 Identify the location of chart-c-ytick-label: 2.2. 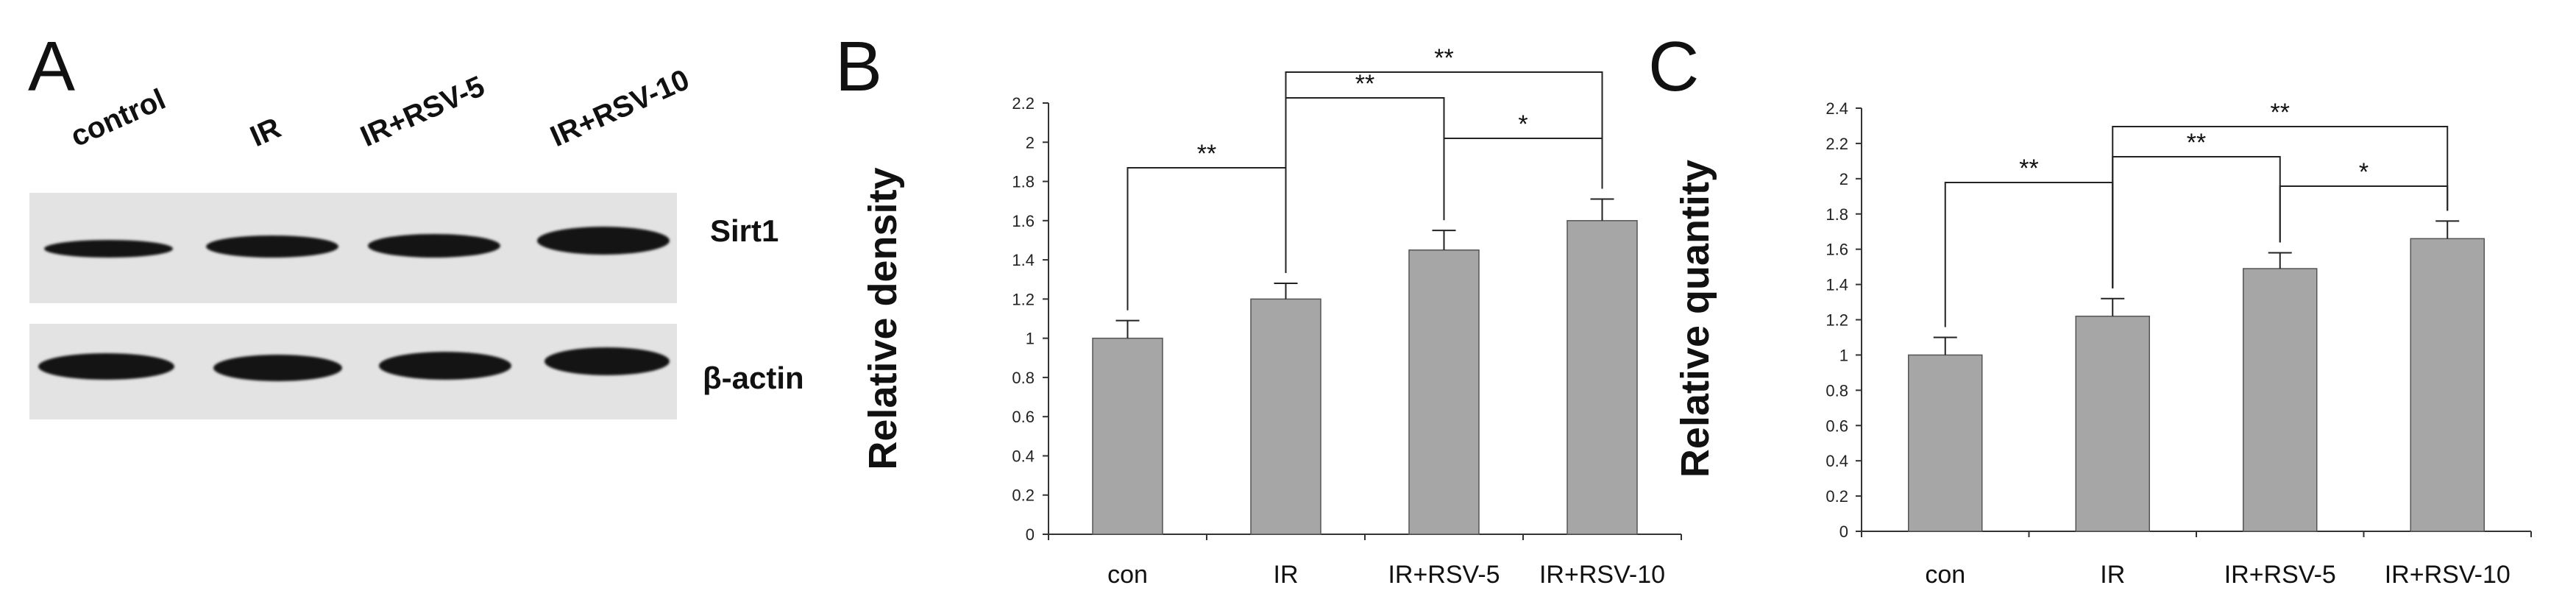
(1836, 144).